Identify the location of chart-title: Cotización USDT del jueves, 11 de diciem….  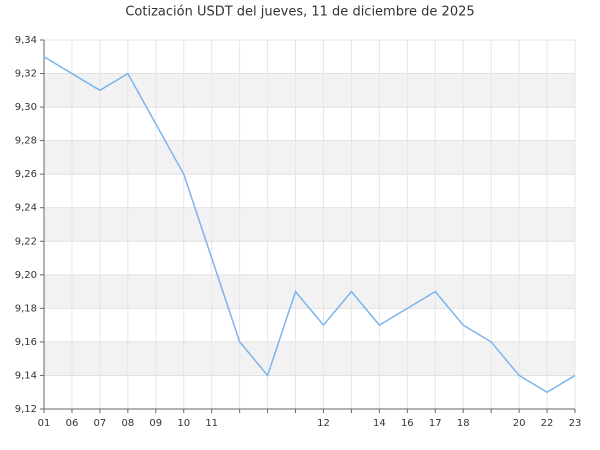
(299, 12).